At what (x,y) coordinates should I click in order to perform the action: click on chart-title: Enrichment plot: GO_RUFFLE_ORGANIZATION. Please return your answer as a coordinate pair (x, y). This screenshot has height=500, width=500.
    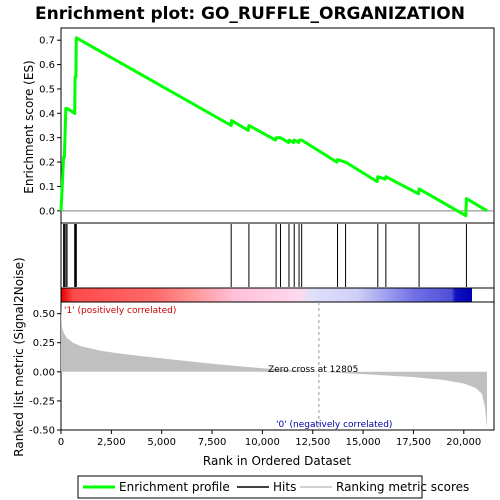
    Looking at the image, I should click on (250, 14).